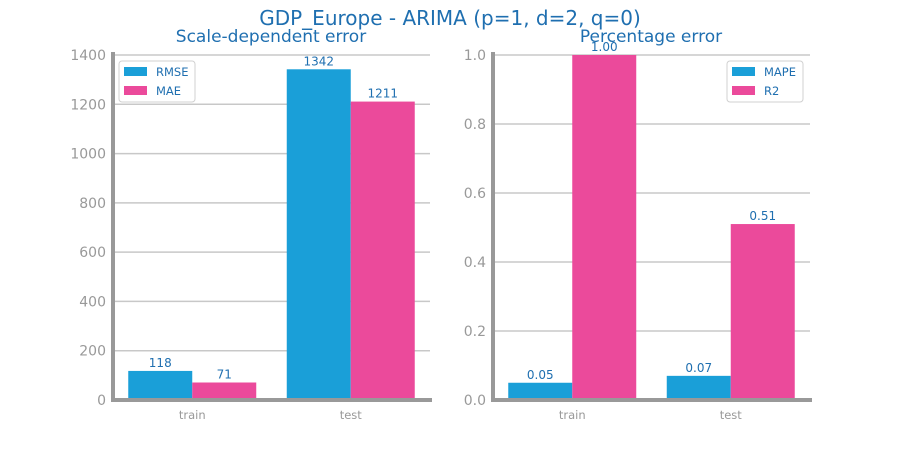  Describe the element at coordinates (765, 81) in the screenshot. I see `legend: MAPE R2` at that location.